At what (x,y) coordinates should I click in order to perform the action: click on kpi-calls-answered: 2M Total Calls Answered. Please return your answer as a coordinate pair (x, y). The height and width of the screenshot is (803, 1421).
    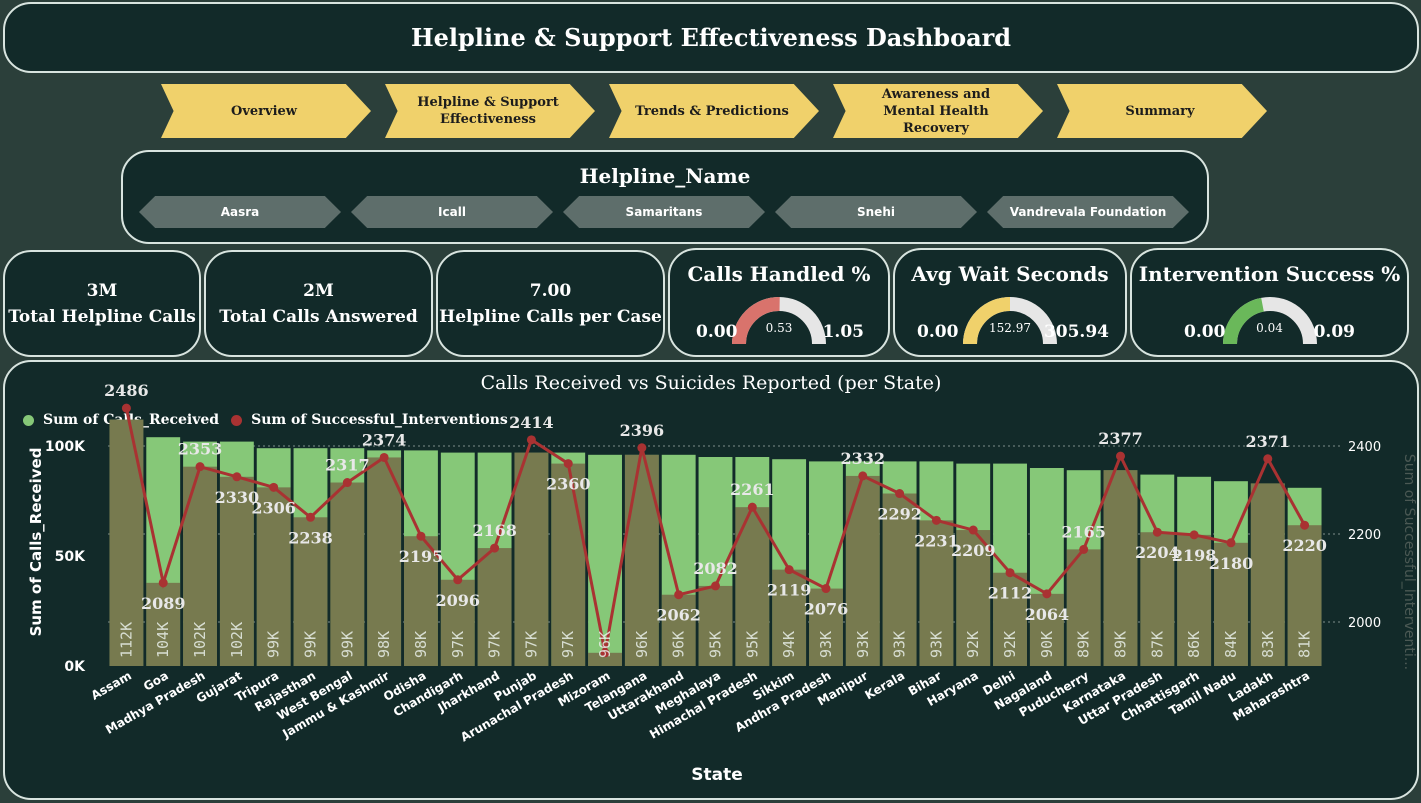
    Looking at the image, I should click on (318, 303).